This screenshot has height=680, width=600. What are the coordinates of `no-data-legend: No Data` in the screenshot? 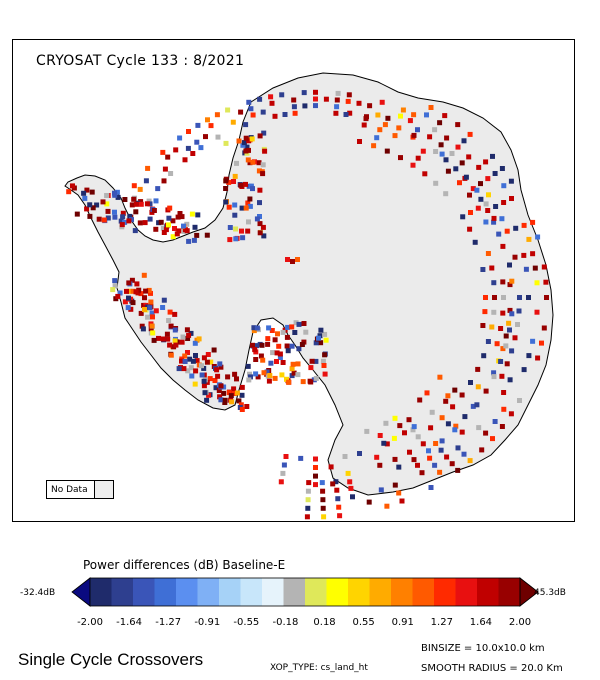 It's located at (80, 489).